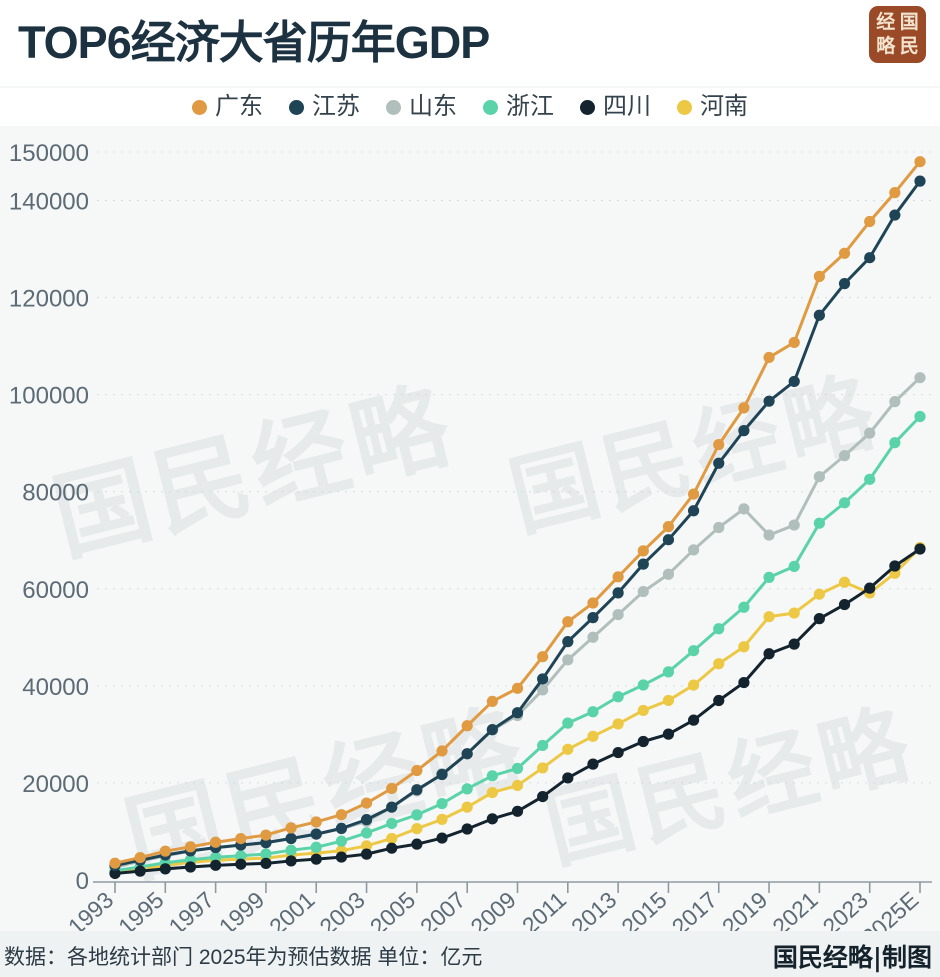  What do you see at coordinates (615, 107) in the screenshot?
I see `legend-item-四川: 四川` at bounding box center [615, 107].